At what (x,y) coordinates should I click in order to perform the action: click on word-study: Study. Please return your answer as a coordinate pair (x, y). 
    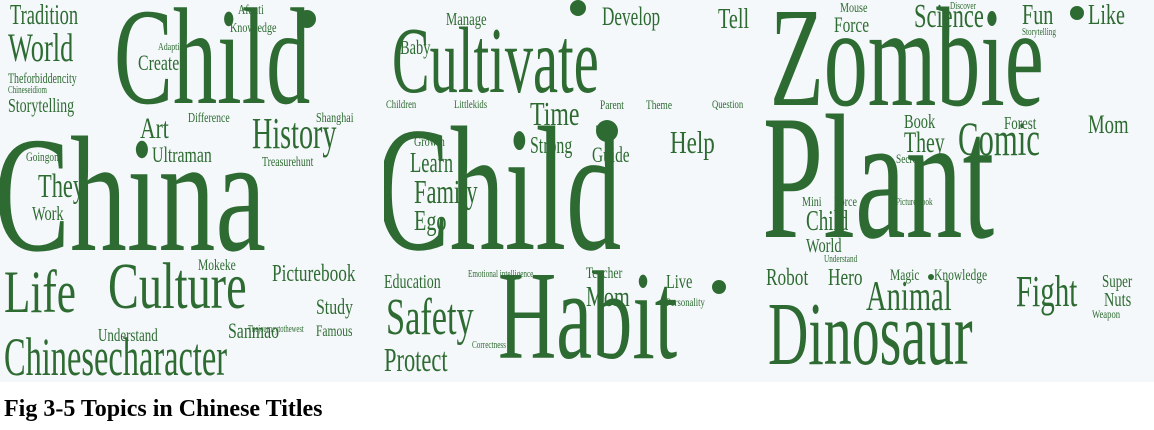
    Looking at the image, I should click on (334, 306).